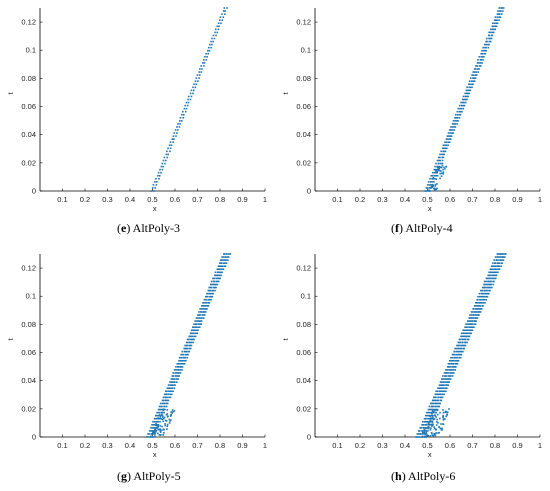  I want to click on x-tick-label: 0.8, so click(495, 199).